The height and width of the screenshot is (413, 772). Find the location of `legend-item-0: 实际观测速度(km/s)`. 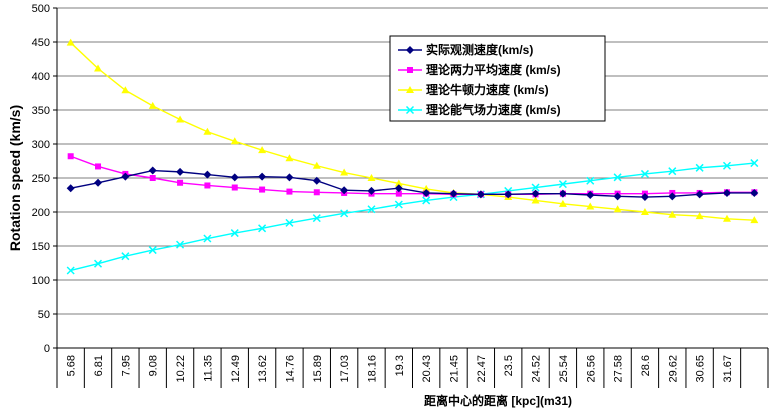

legend-item-0: 实际观测速度(km/s) is located at coordinates (465, 49).